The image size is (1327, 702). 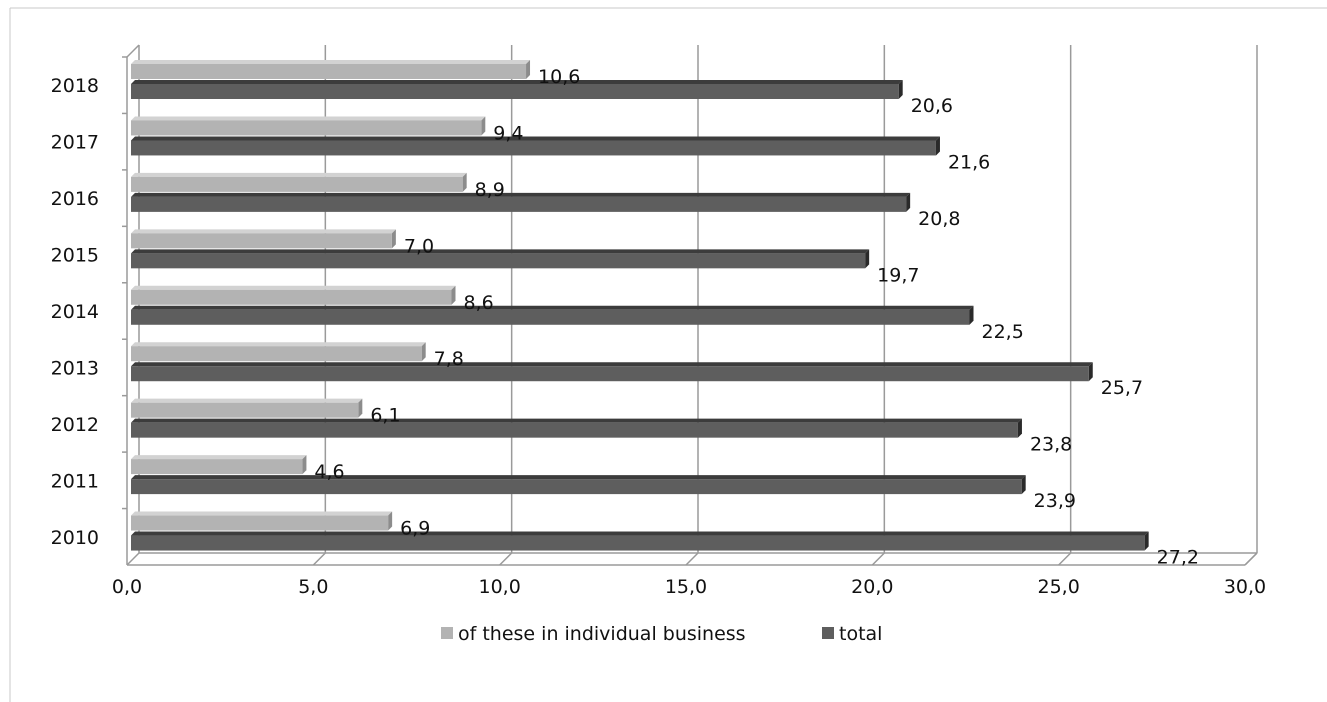 I want to click on y-tick-label: 2017, so click(x=75, y=143).